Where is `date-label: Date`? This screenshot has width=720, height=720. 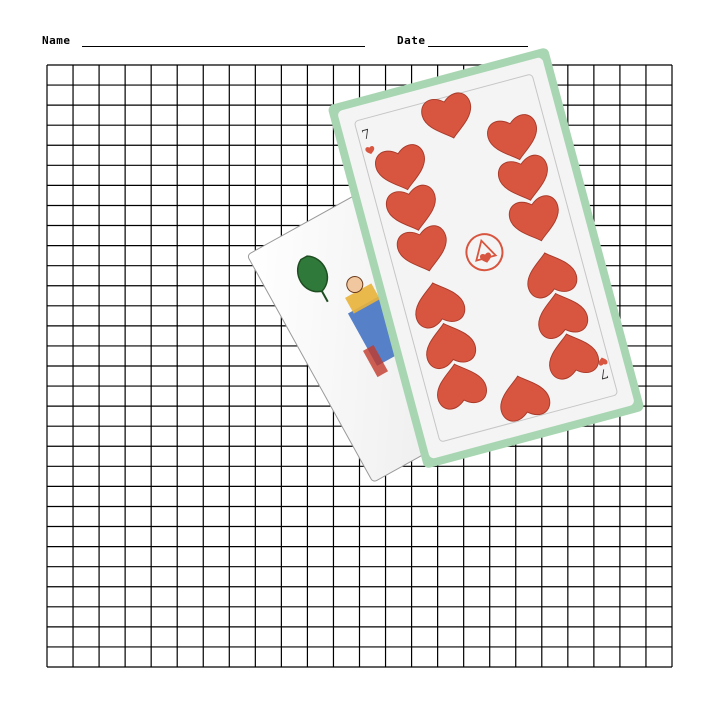 date-label: Date is located at coordinates (411, 40).